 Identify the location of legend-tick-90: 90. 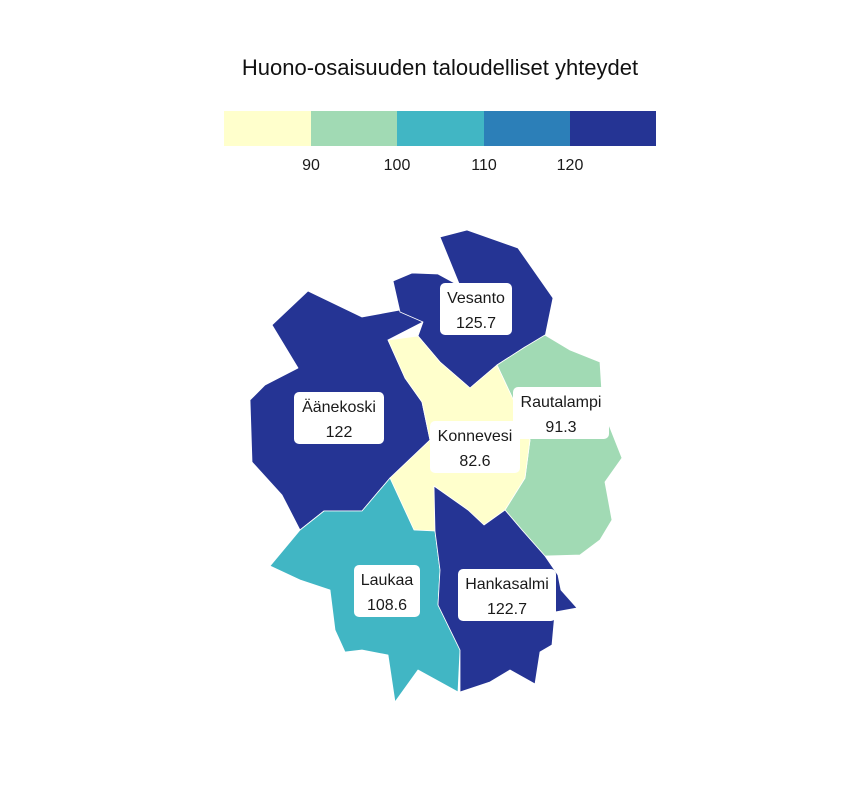
(311, 165).